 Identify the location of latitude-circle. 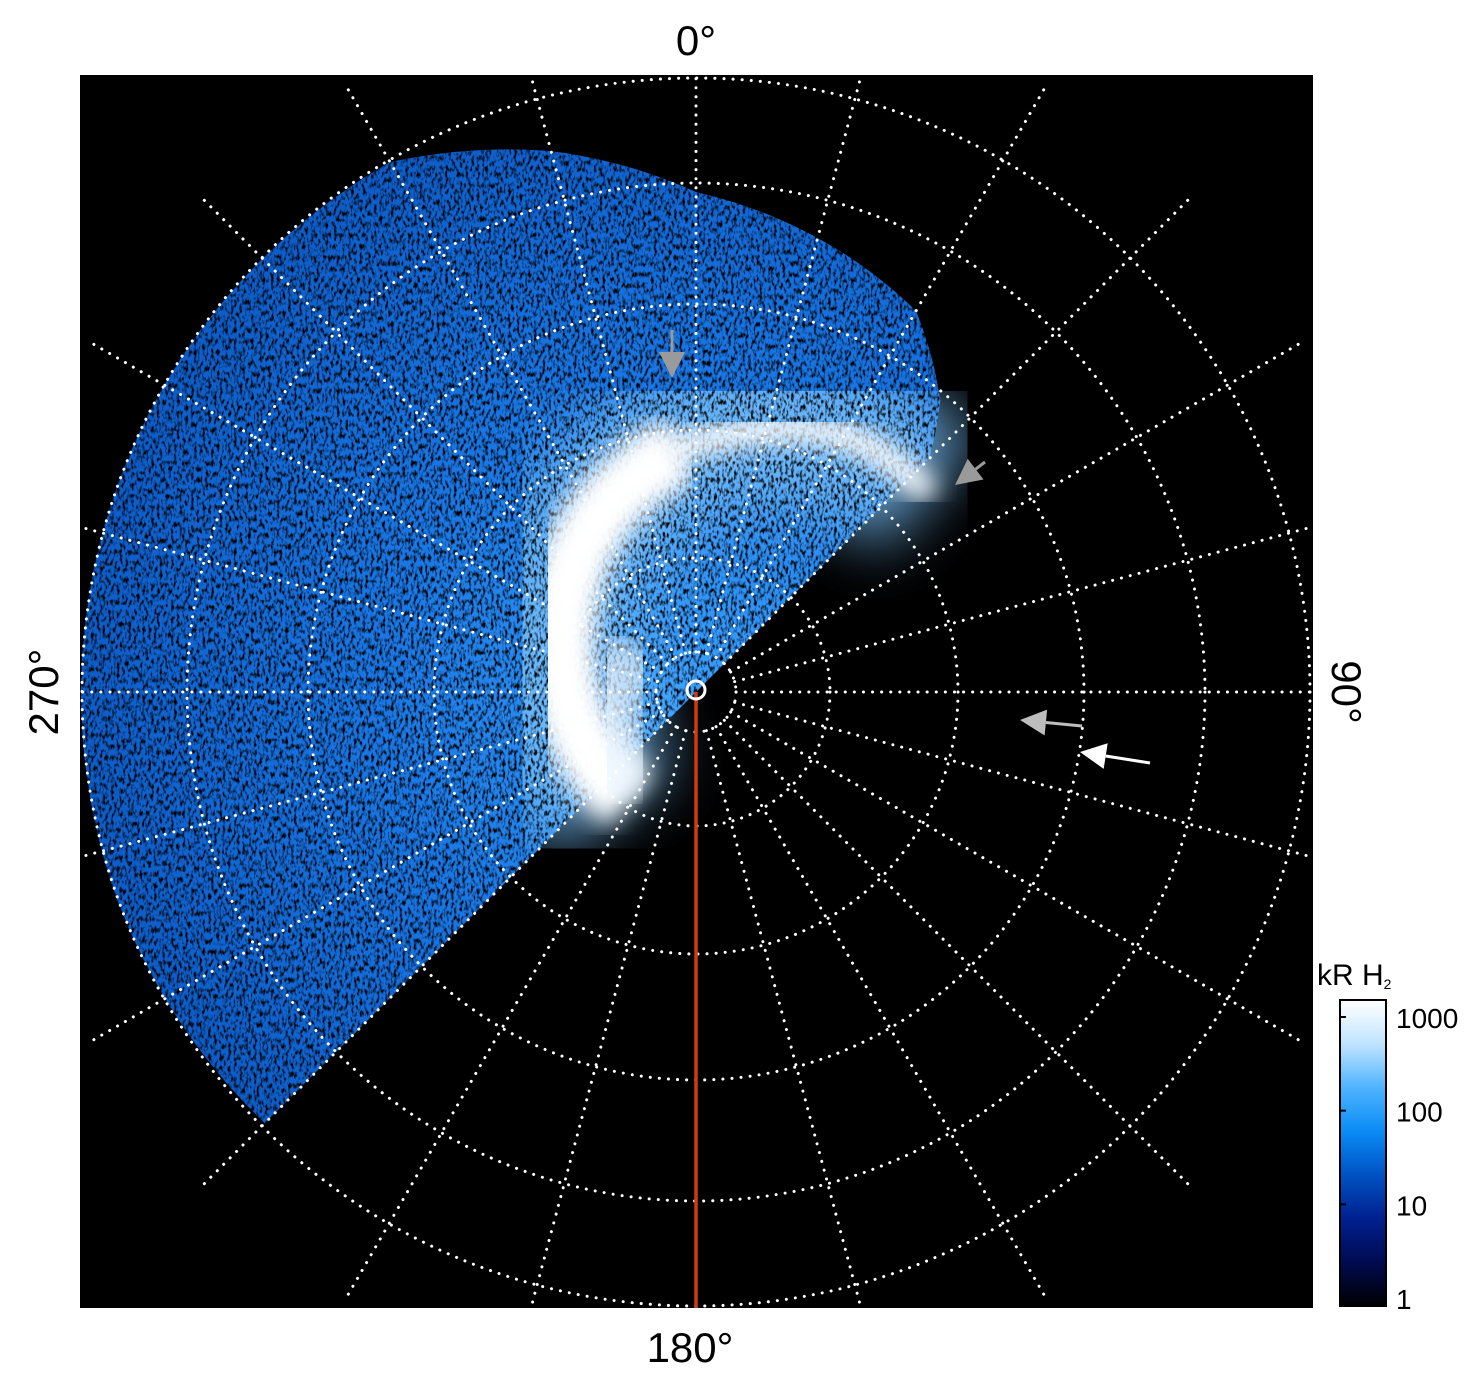
(696, 692).